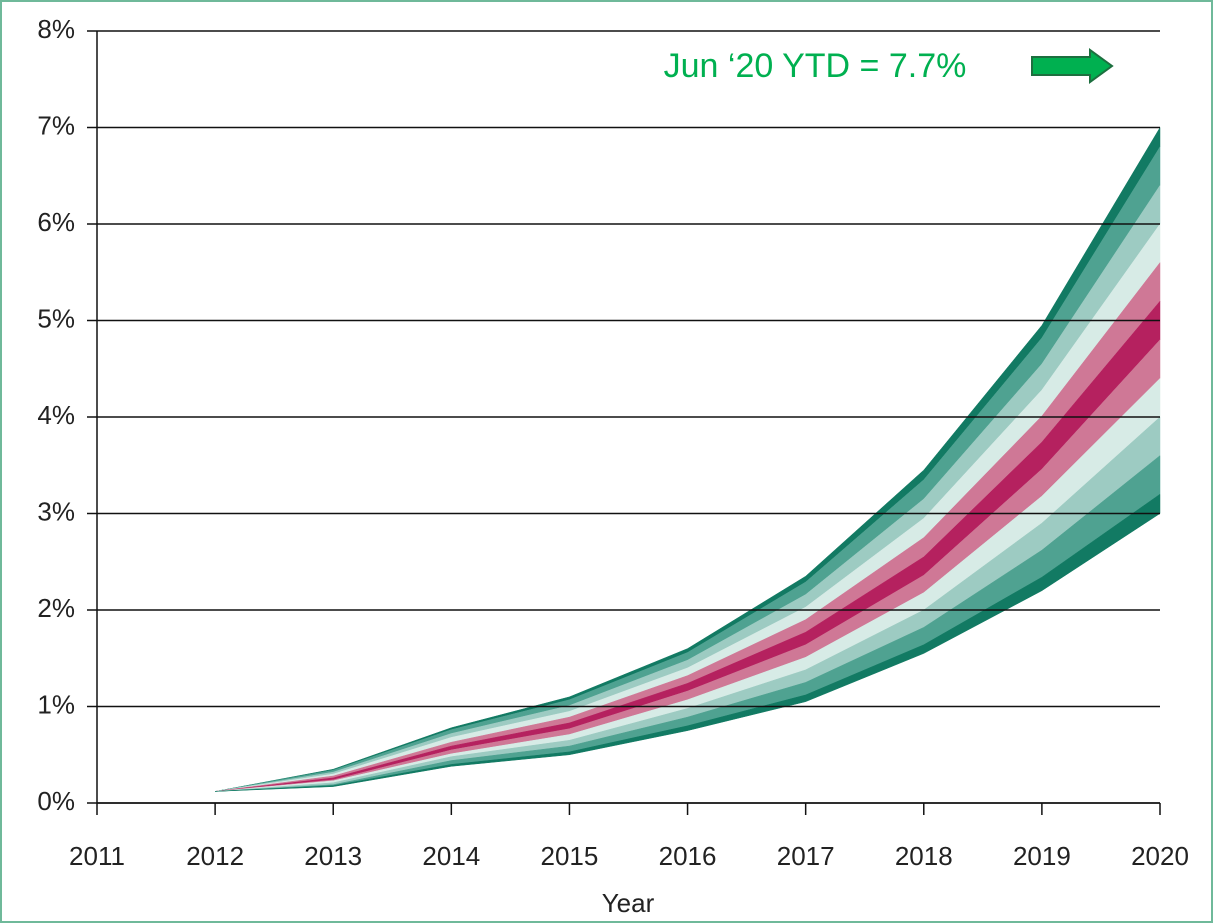  Describe the element at coordinates (1072, 66) in the screenshot. I see `annotation-arrow` at that location.